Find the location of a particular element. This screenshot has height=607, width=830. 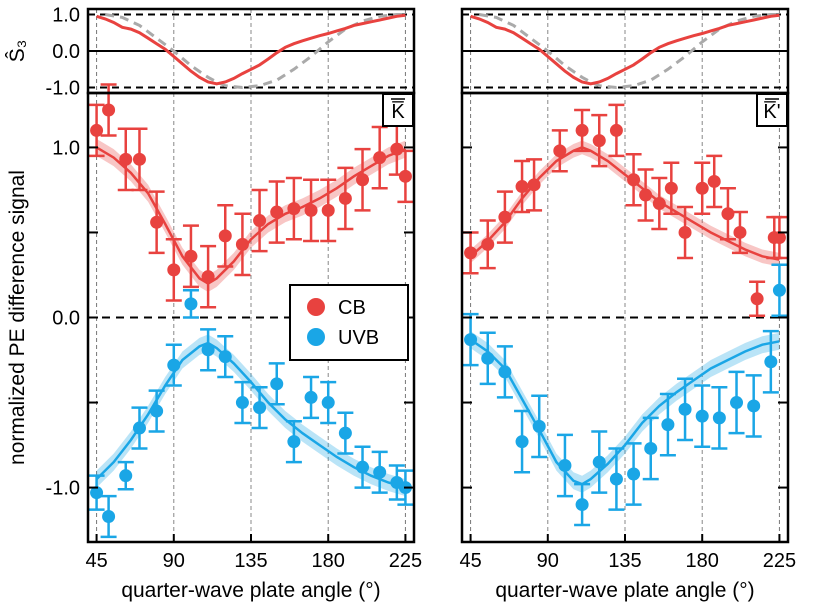

y-axis-title: normalized PE difference signal is located at coordinates (17, 317).